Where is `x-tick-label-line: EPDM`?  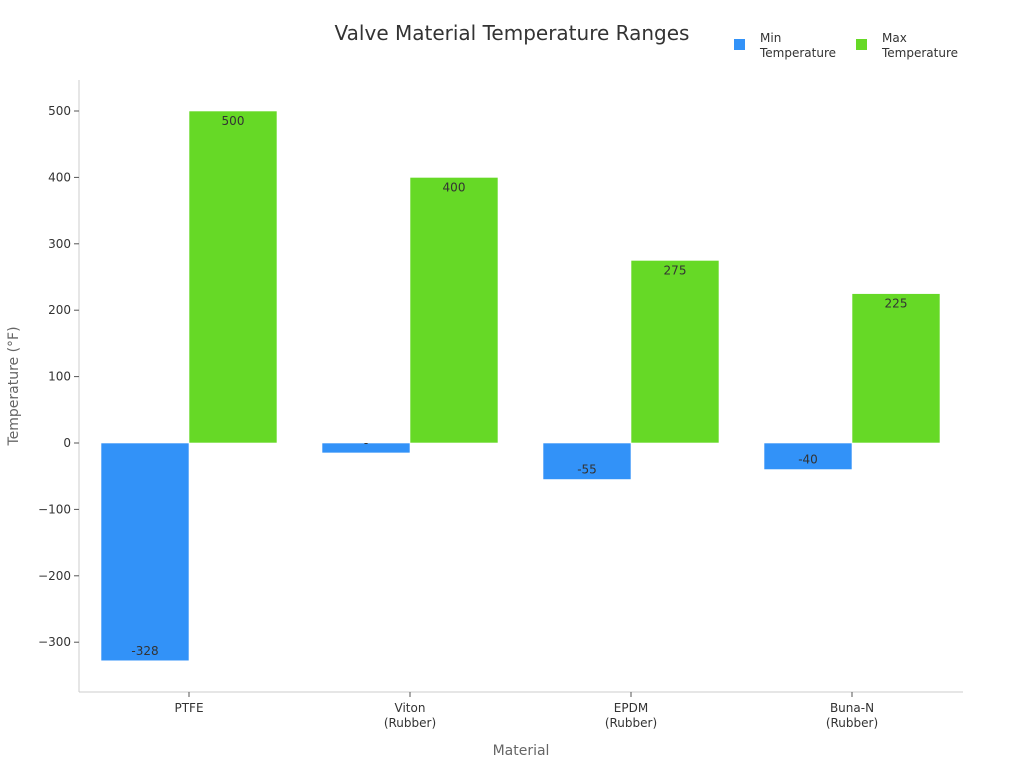 x-tick-label-line: EPDM is located at coordinates (631, 708).